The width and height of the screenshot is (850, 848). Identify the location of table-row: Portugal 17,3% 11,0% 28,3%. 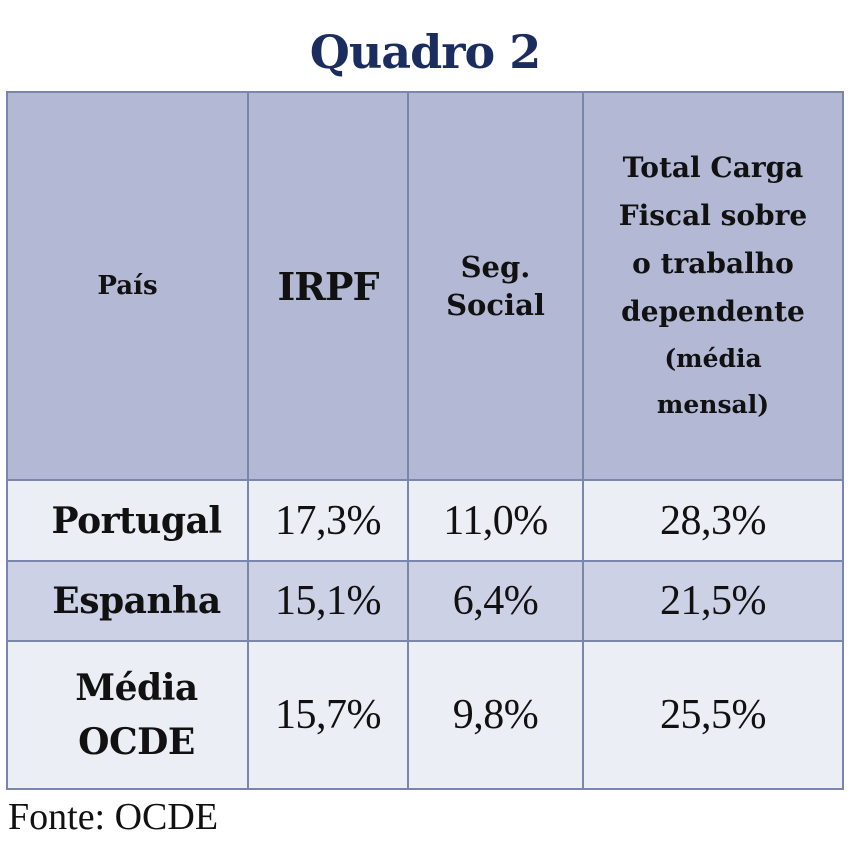
(425, 520).